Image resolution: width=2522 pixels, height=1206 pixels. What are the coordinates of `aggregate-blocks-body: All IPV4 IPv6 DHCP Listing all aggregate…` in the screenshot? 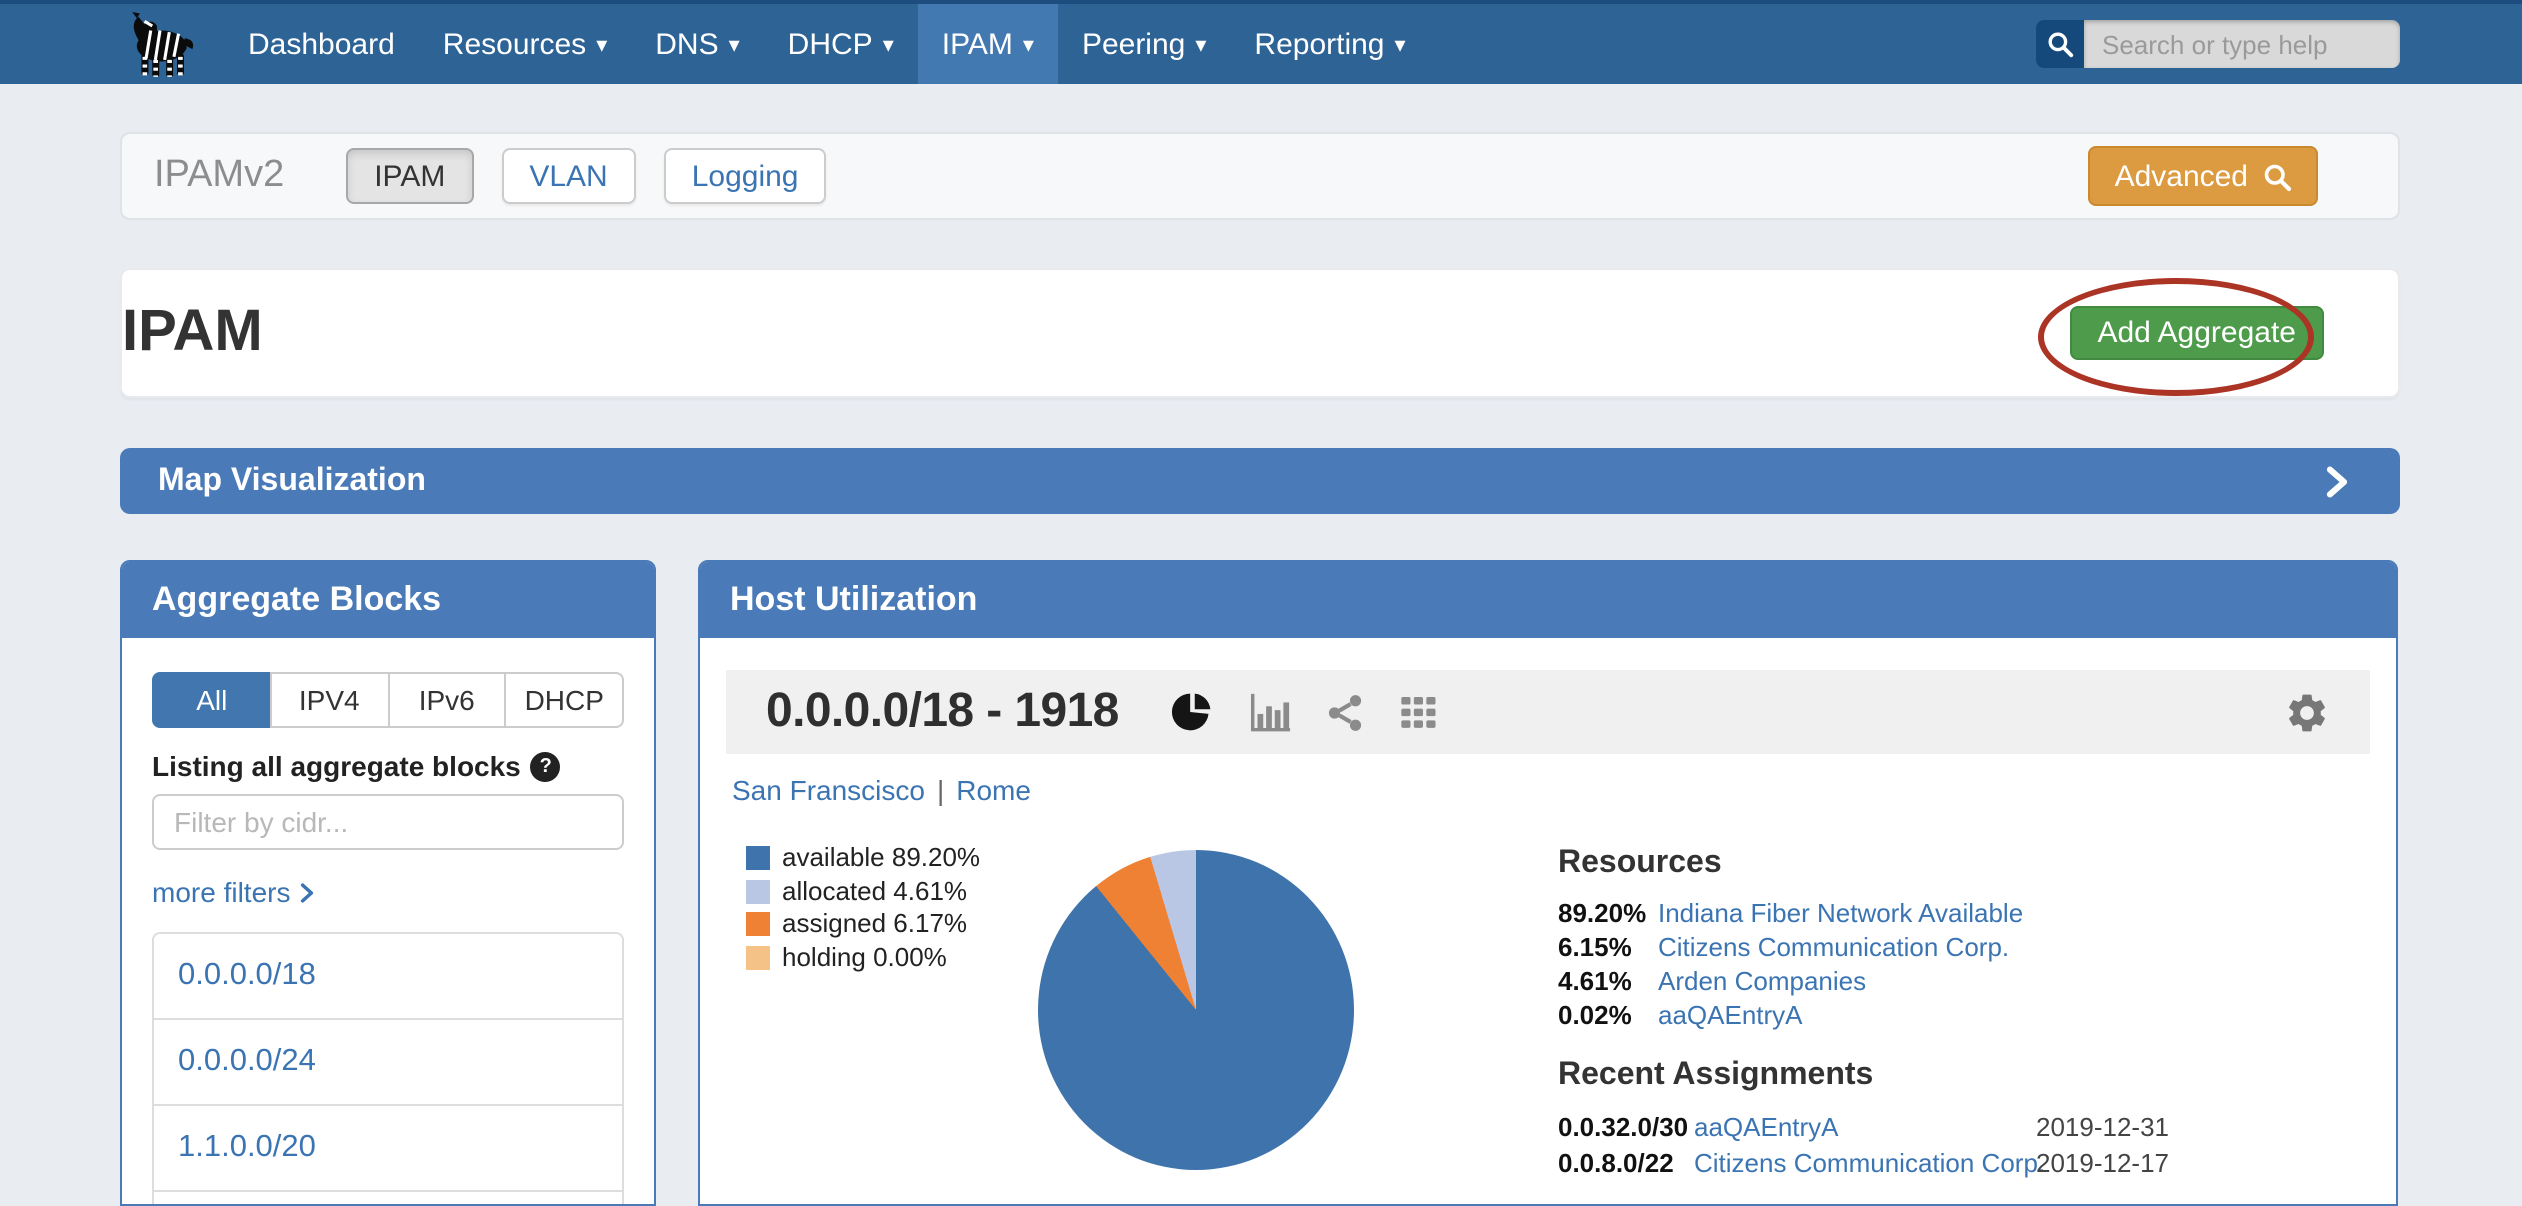 It's located at (388, 921).